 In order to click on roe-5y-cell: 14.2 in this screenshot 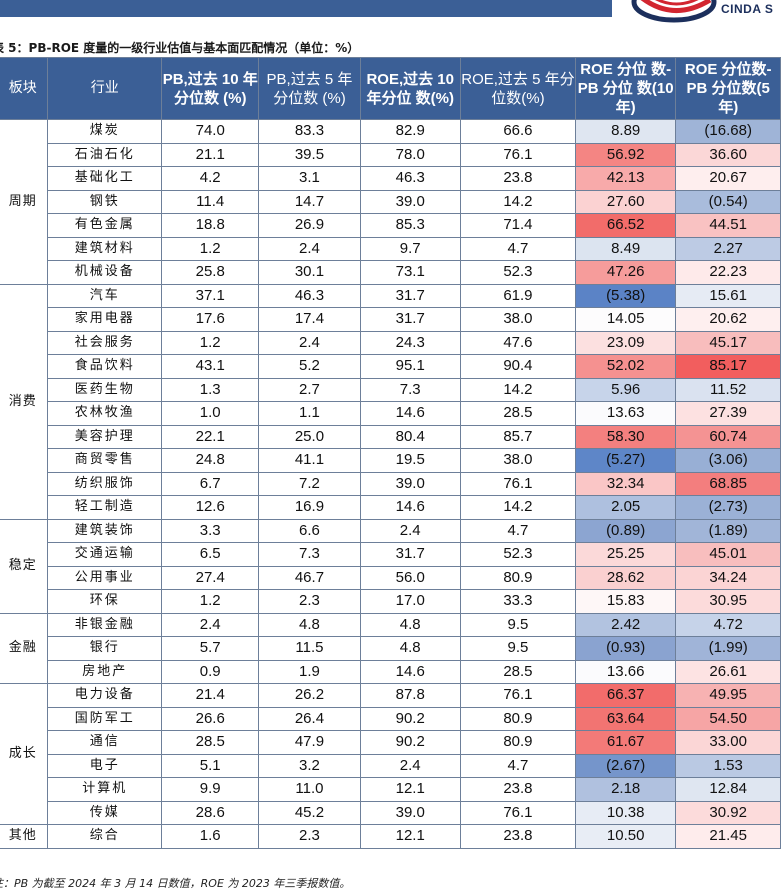, I will do `click(517, 507)`.